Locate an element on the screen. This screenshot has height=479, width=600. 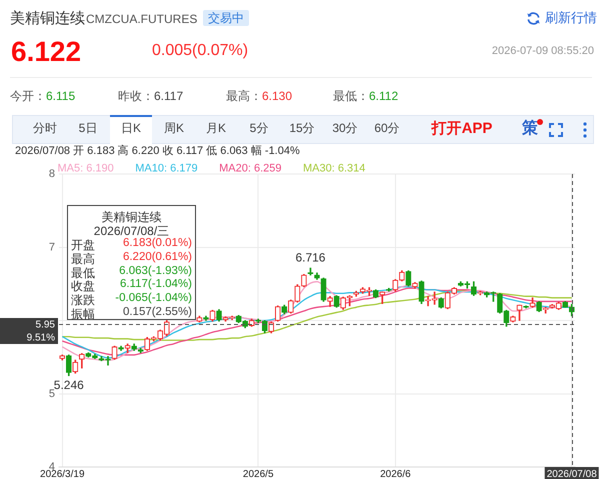
tooltip-panel: 美精铜连续 2026/07/08/三 开盘 6.183(0.01%) 最高 6.220(0.61%) 最低 6.063(-1.93%) 收盘 6.117(-1.04%) 涨跌 -0.065(-1.04%) 振幅 0.157(2.55%) is located at coordinates (131, 262).